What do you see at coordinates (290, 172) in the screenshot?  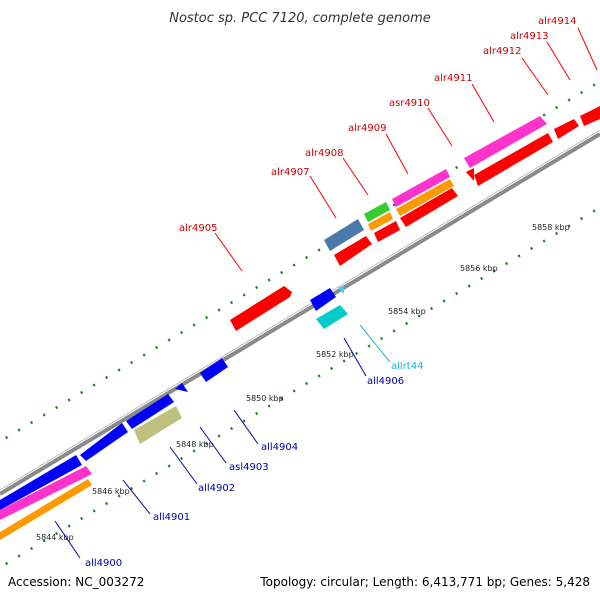 I see `gene-label-alr4907: alr4907` at bounding box center [290, 172].